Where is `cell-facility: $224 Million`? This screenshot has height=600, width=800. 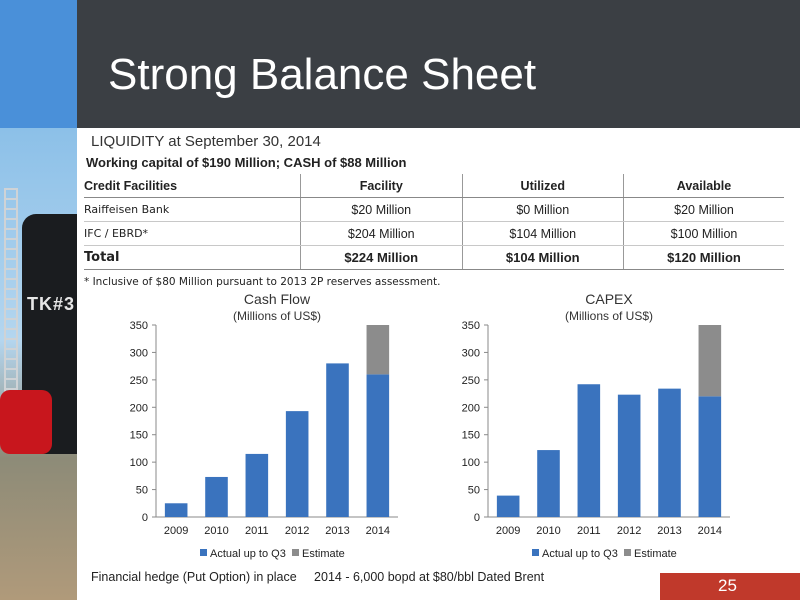
cell-facility: $224 Million is located at coordinates (381, 257).